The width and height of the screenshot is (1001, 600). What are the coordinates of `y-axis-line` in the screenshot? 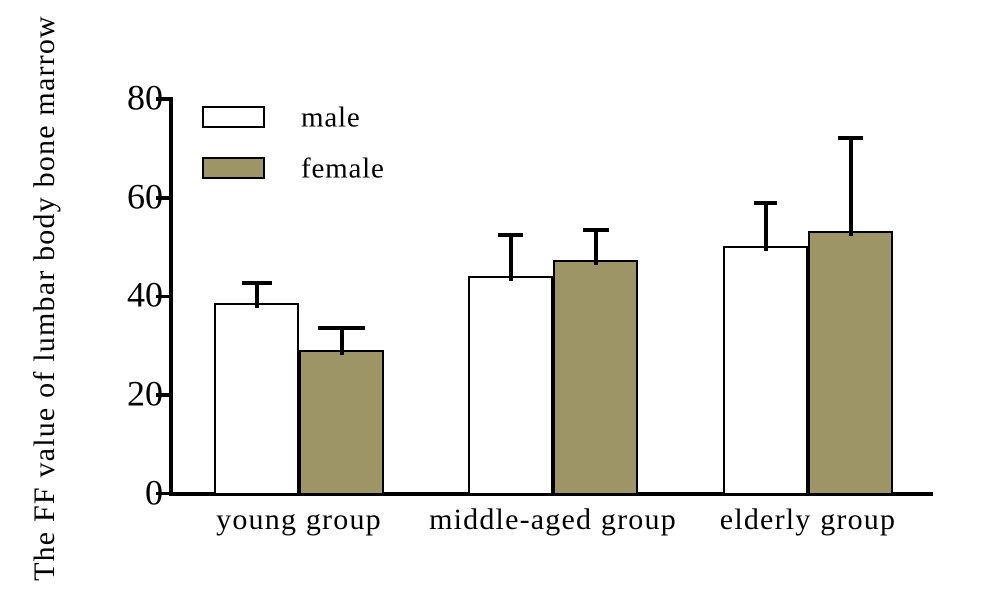 It's located at (171, 296).